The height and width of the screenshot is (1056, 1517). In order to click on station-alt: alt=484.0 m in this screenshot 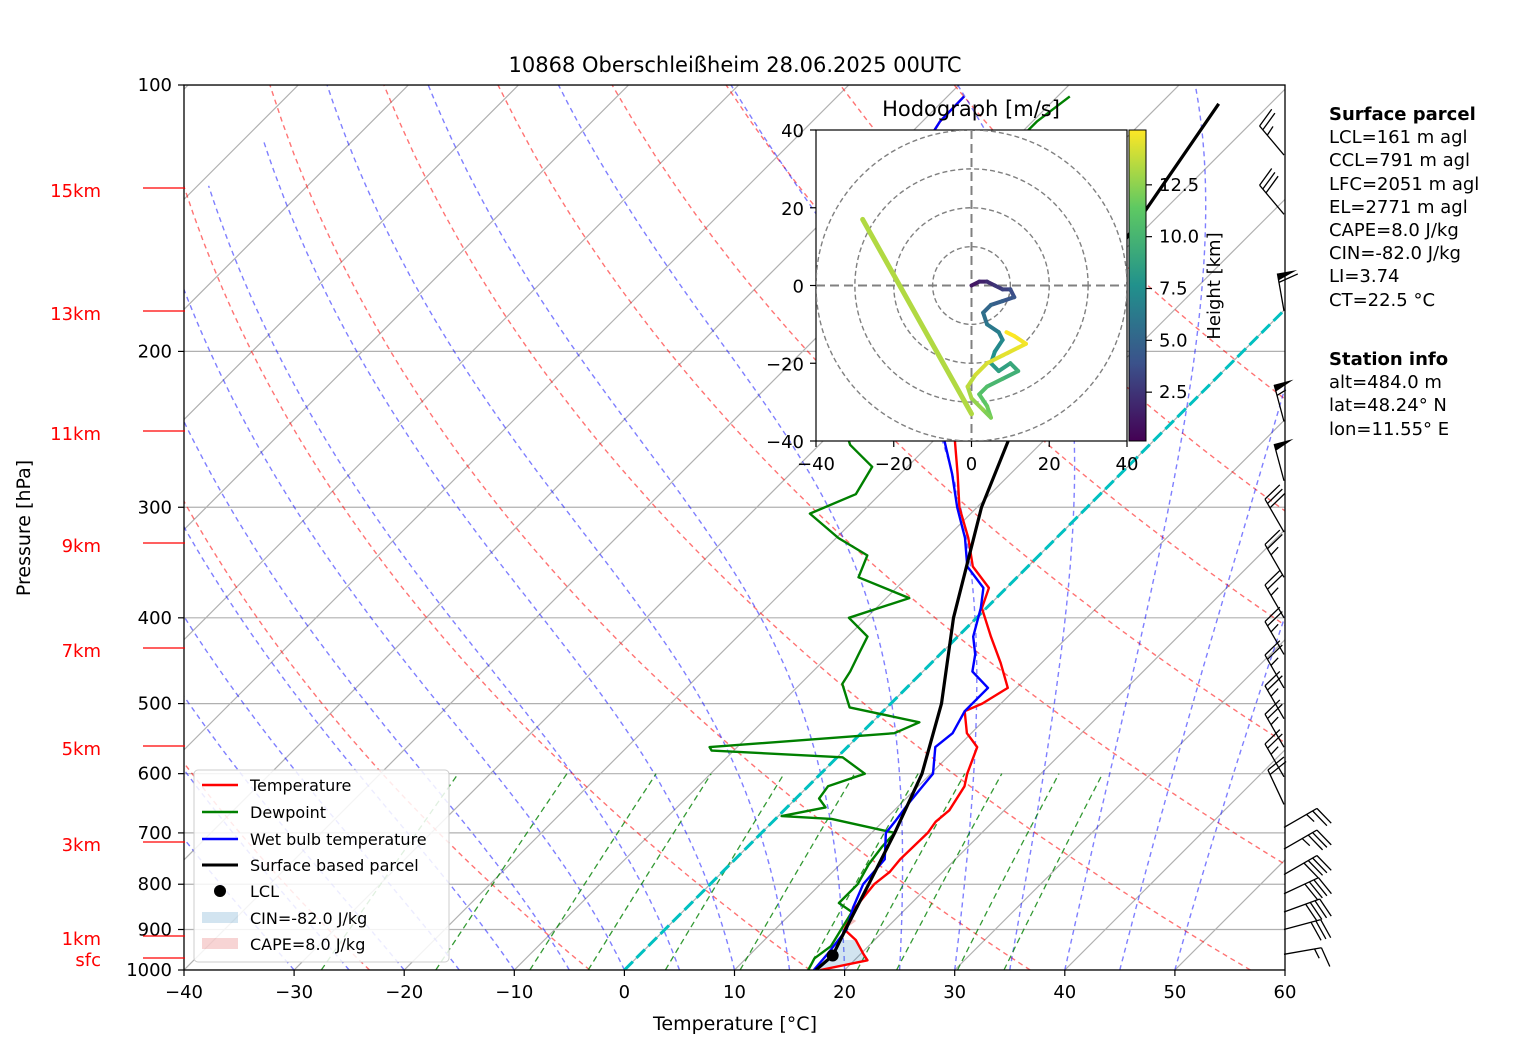, I will do `click(1385, 383)`.